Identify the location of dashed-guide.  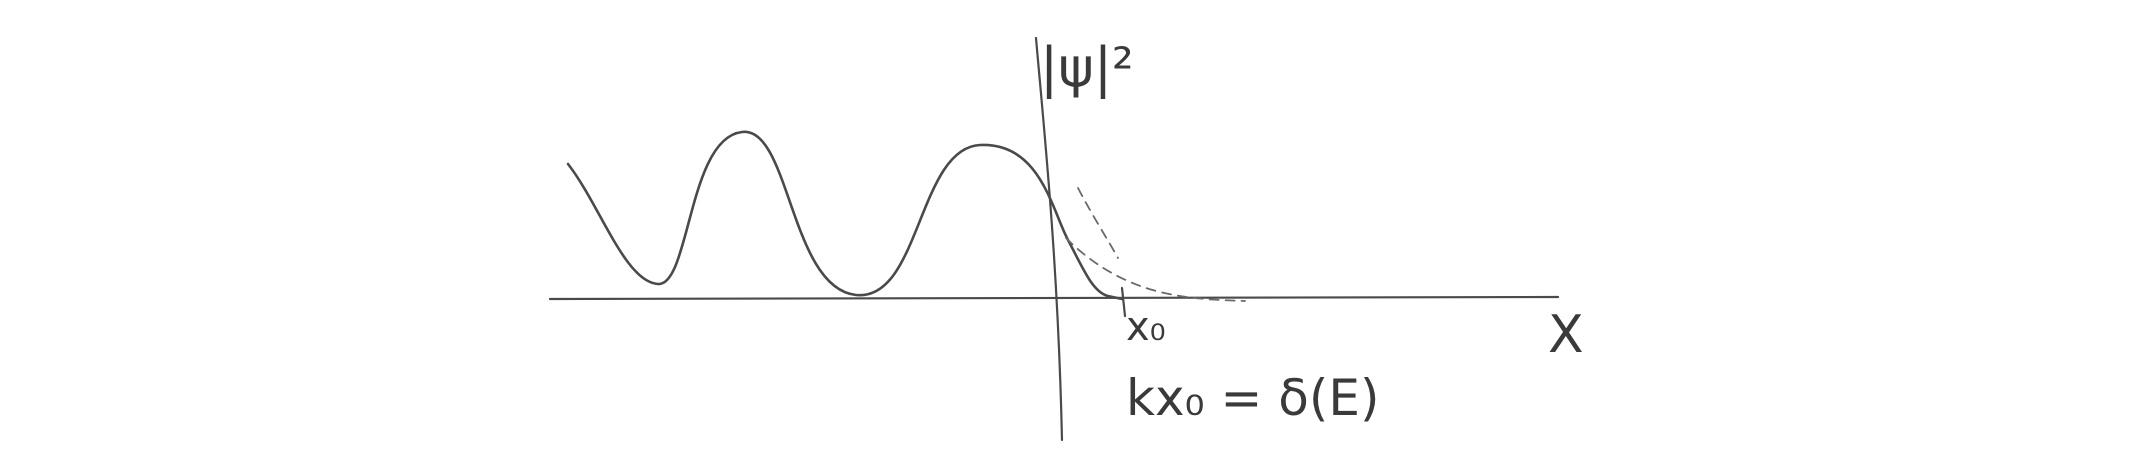
(1098, 223).